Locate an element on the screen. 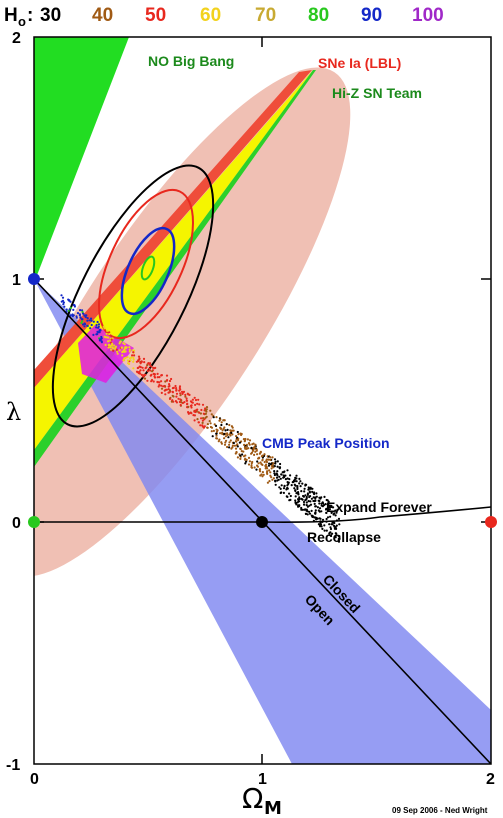 The height and width of the screenshot is (818, 503). y-axis-title: λ is located at coordinates (13, 412).